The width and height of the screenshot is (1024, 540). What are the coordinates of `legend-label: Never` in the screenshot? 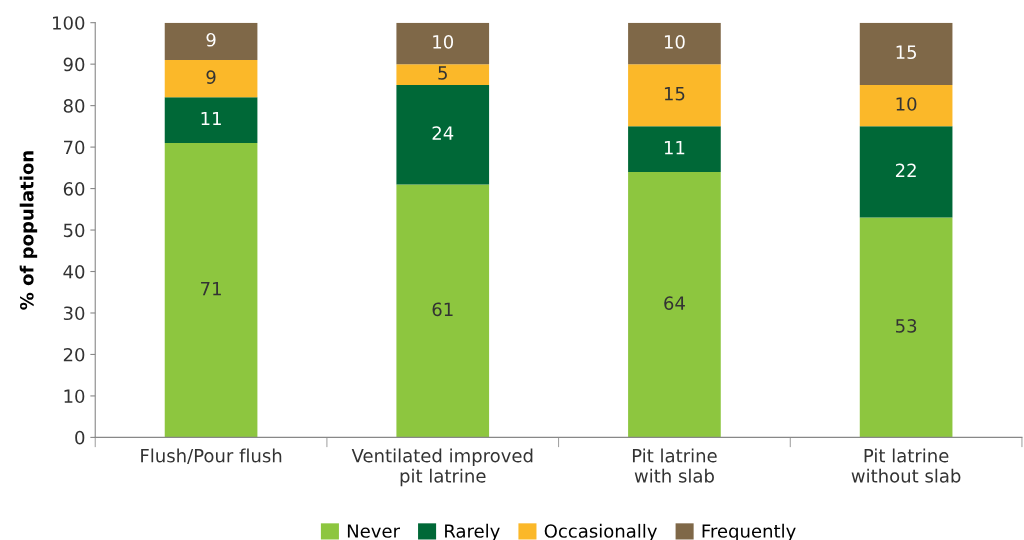 It's located at (373, 531).